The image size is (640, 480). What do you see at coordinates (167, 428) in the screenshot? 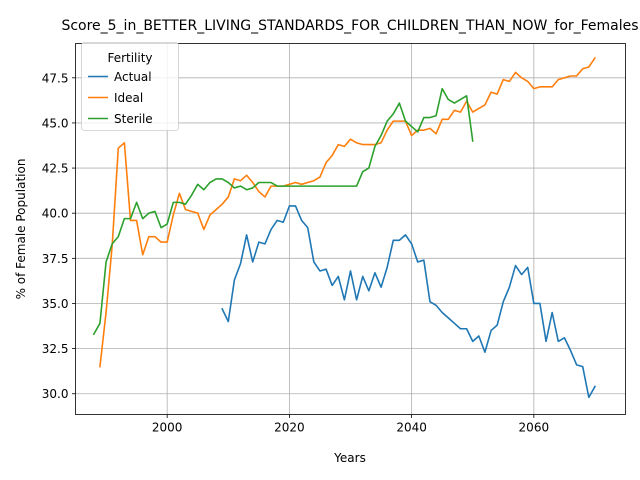
I see `x-tick-label: 2000` at bounding box center [167, 428].